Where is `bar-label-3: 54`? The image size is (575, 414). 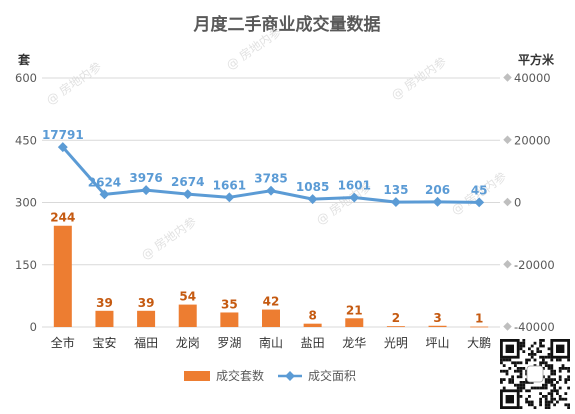
bar-label-3: 54 is located at coordinates (187, 297).